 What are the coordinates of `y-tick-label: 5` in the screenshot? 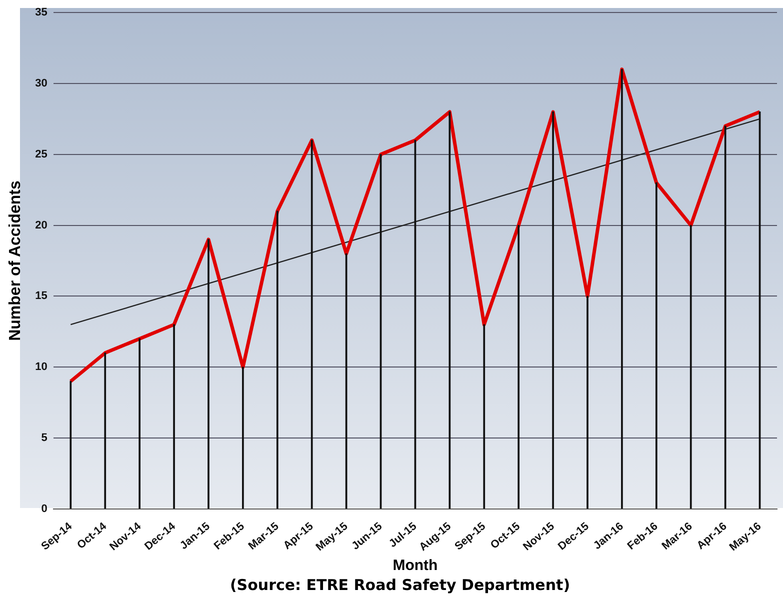 It's located at (44, 438).